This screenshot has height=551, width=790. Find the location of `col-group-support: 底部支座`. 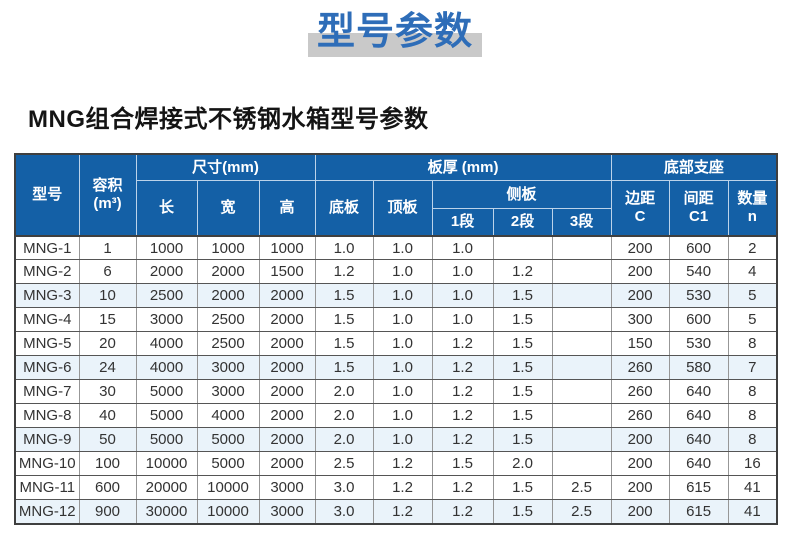

col-group-support: 底部支座 is located at coordinates (694, 167).